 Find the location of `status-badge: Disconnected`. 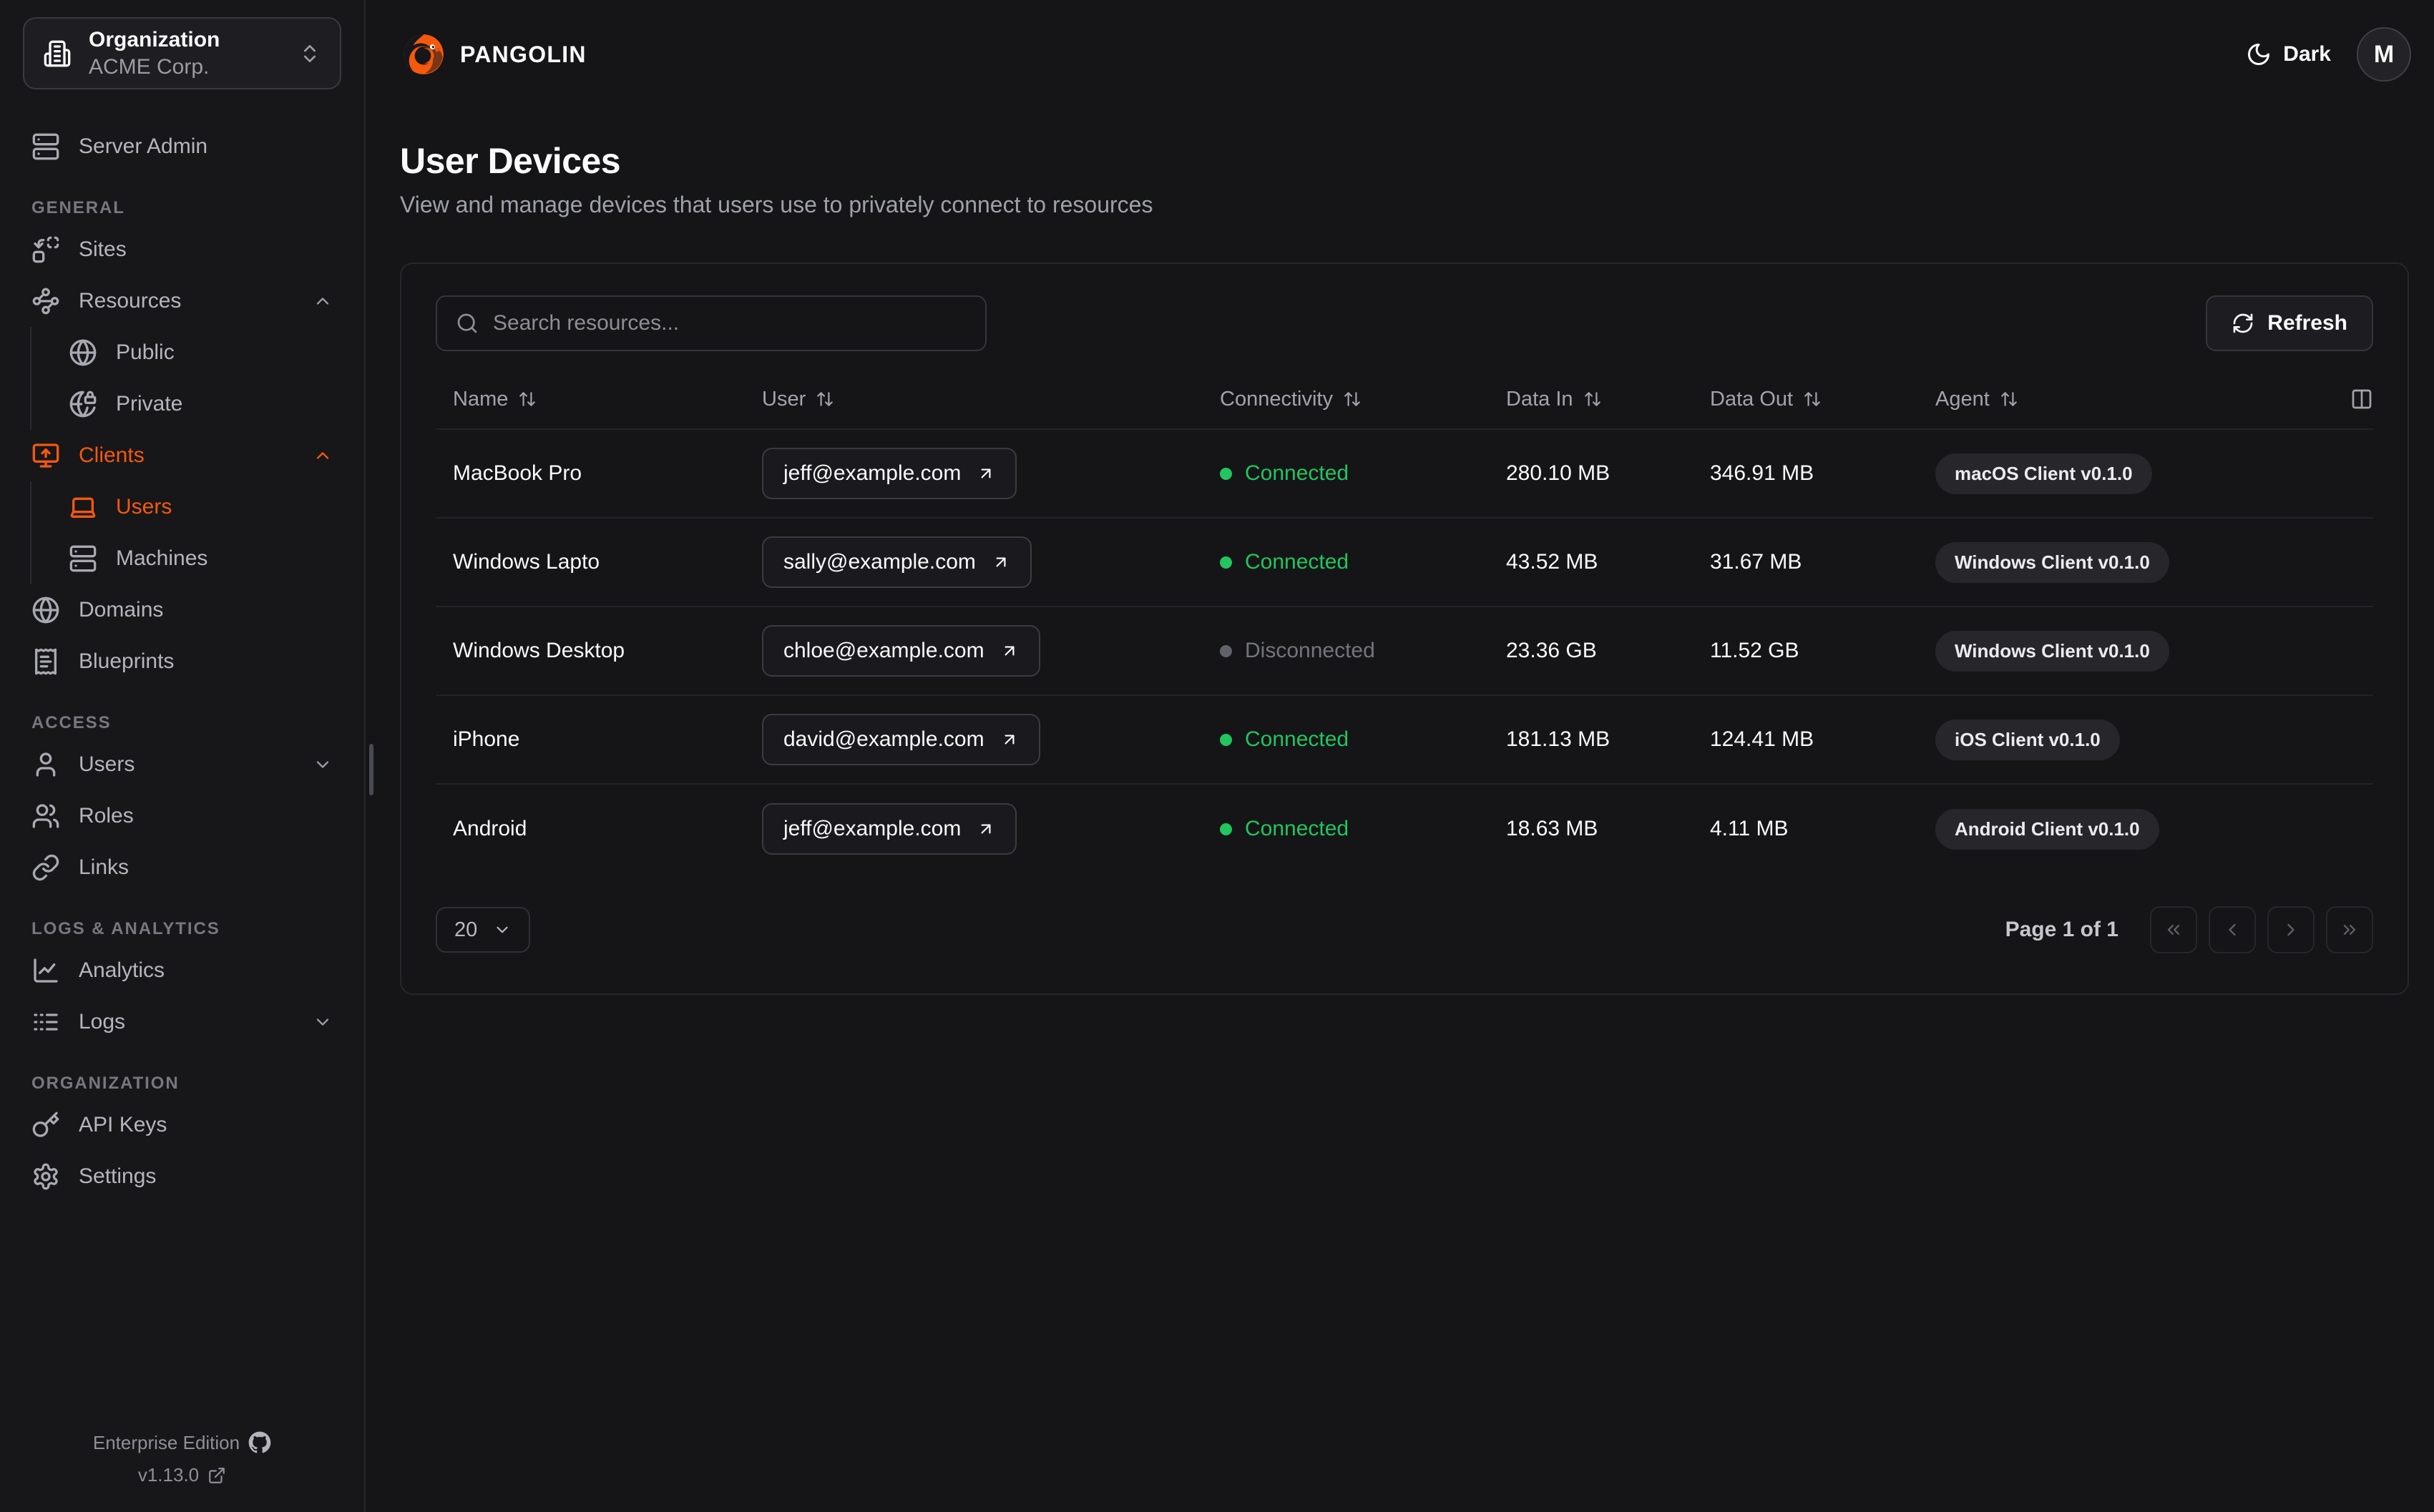

status-badge: Disconnected is located at coordinates (1346, 651).